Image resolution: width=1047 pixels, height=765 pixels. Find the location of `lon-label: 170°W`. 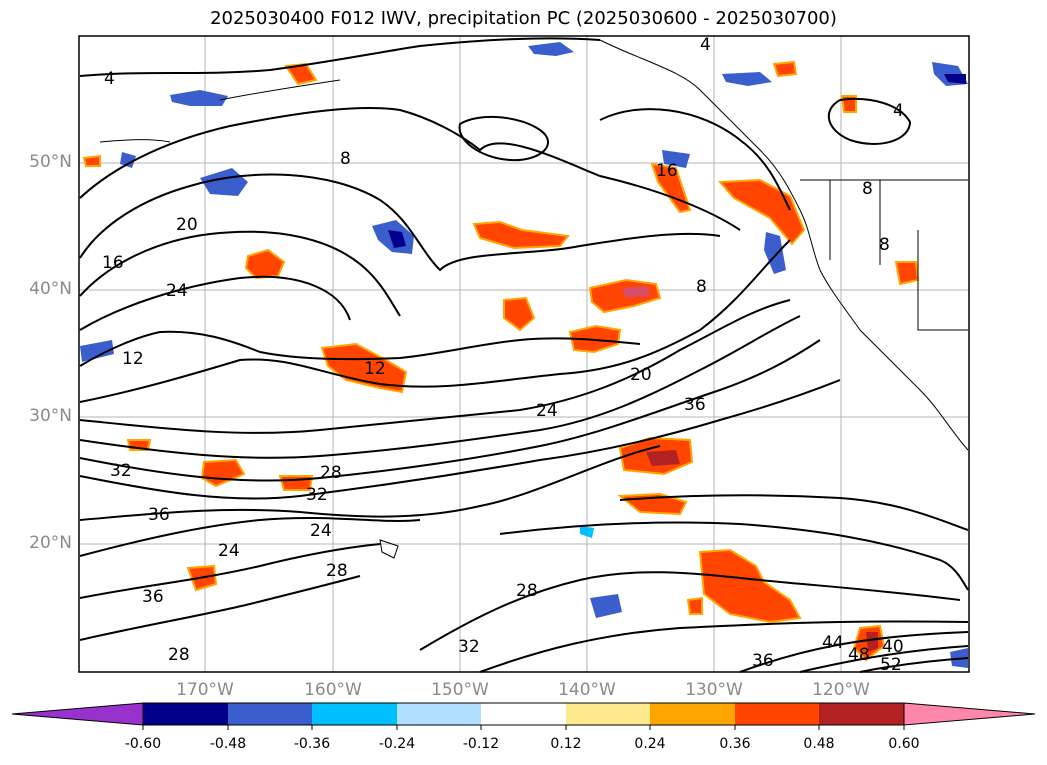

lon-label: 170°W is located at coordinates (205, 690).